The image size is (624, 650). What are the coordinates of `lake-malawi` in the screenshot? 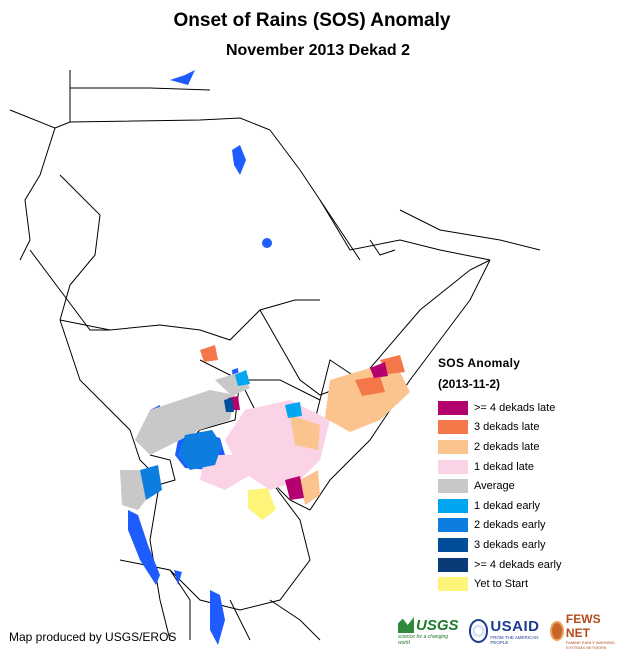 It's located at (217, 617).